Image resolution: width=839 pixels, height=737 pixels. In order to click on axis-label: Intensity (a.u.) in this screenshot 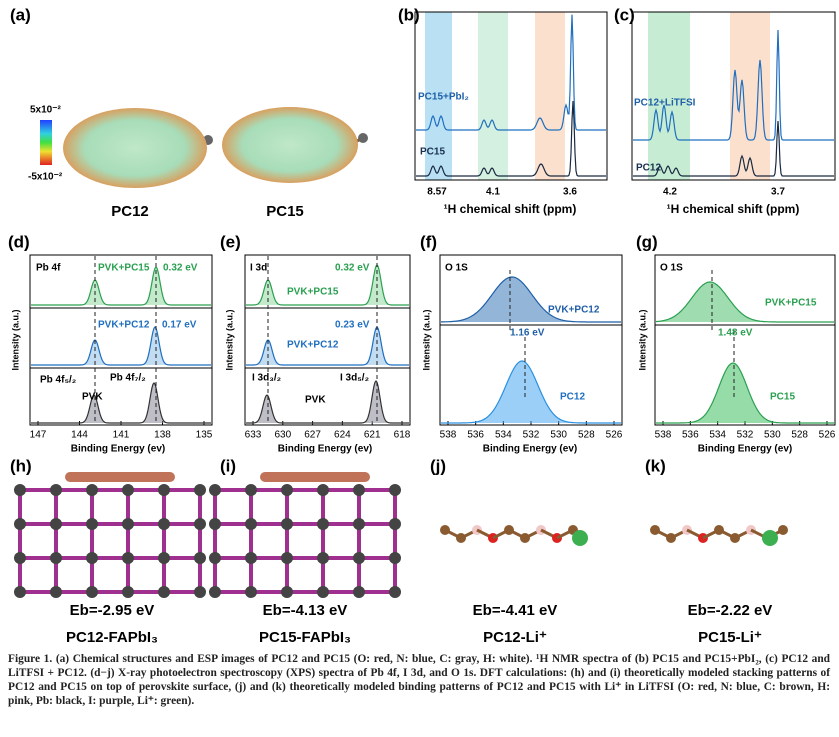, I will do `click(229, 339)`.